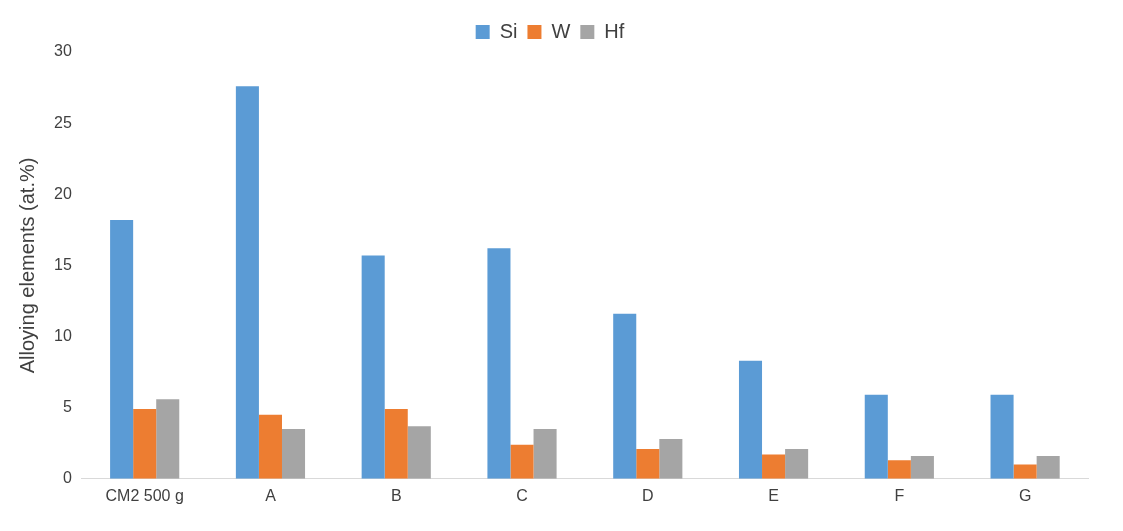 The width and height of the screenshot is (1123, 531). I want to click on legend-label: Hf, so click(614, 30).